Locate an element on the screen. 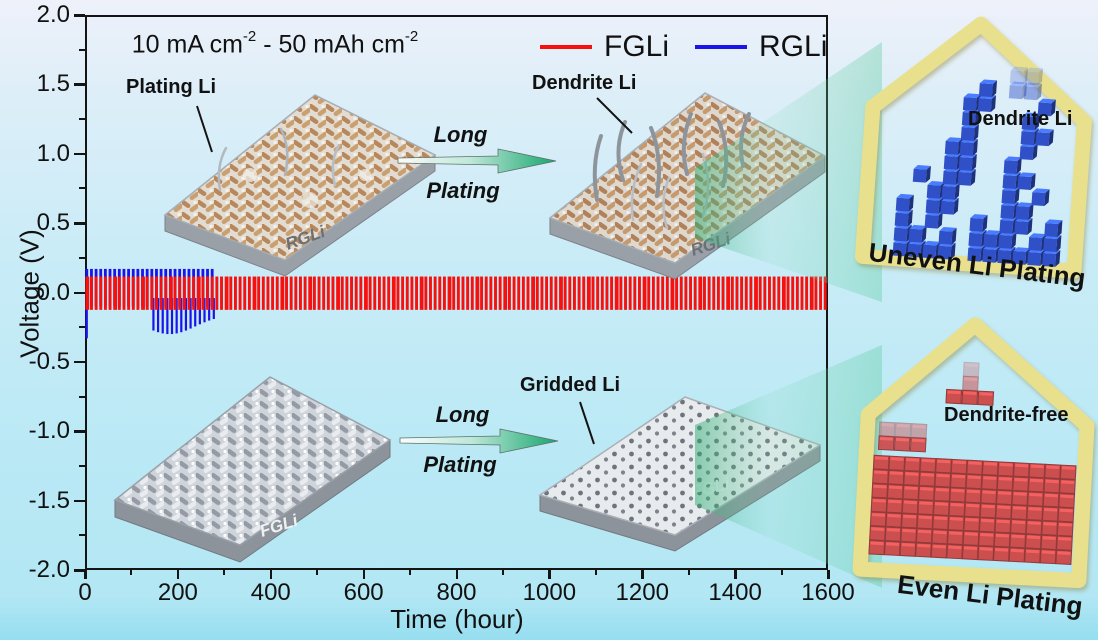 The height and width of the screenshot is (640, 1098). ticklabel: 1000 is located at coordinates (549, 592).